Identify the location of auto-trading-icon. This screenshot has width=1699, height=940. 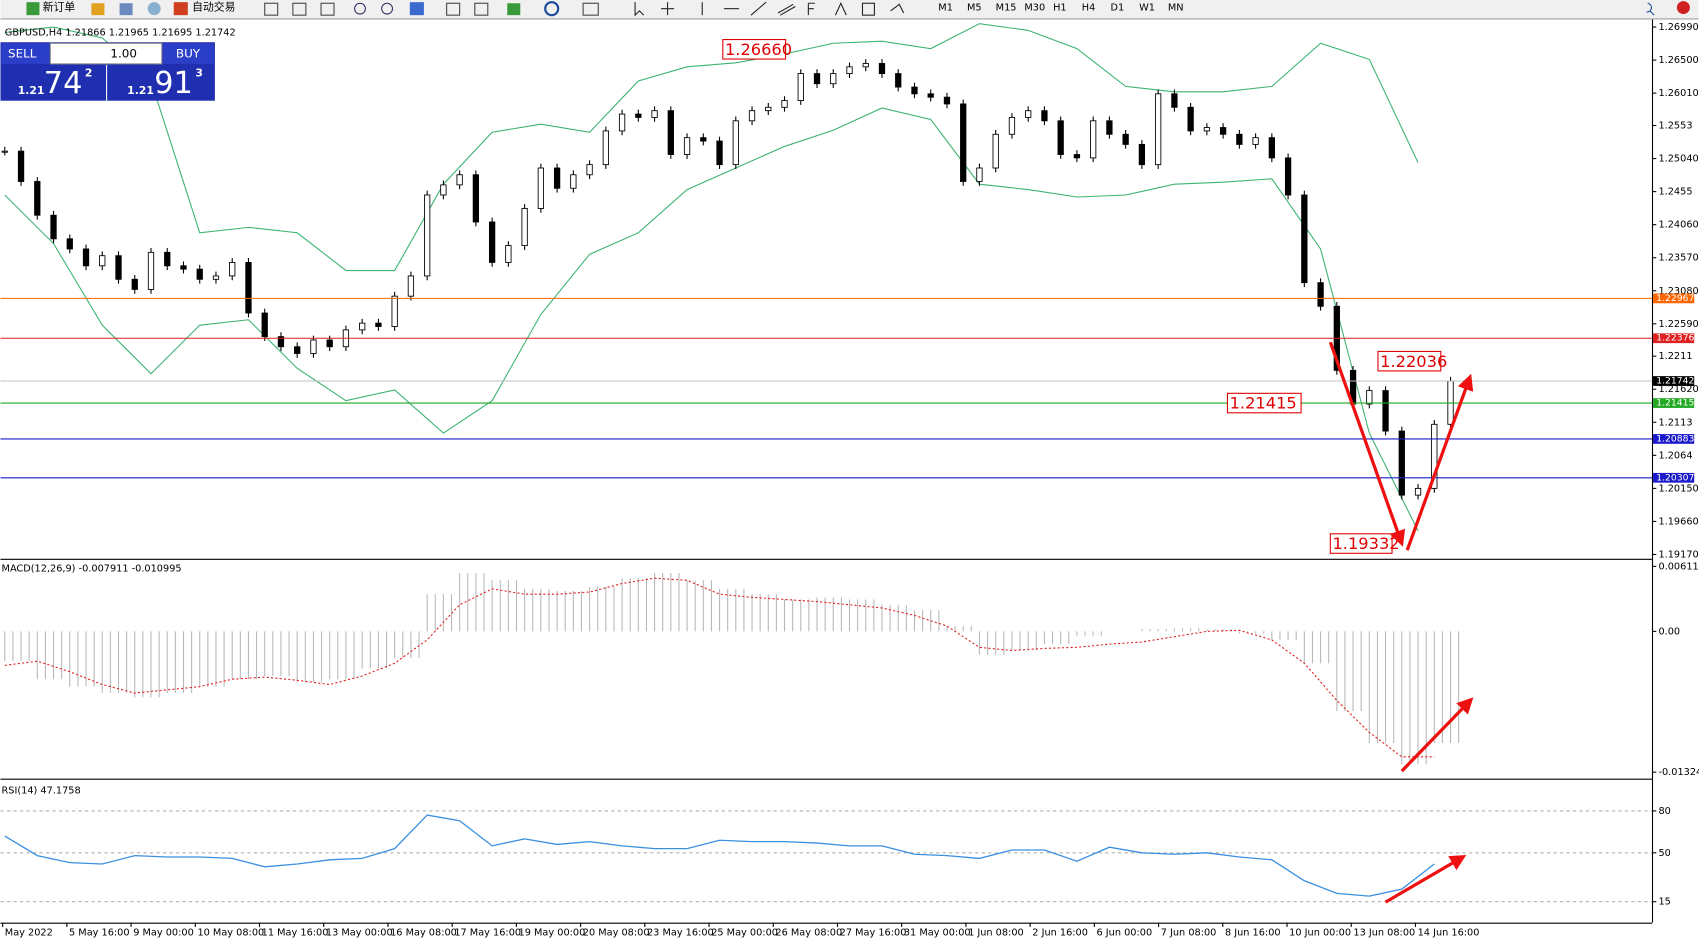
(180, 9).